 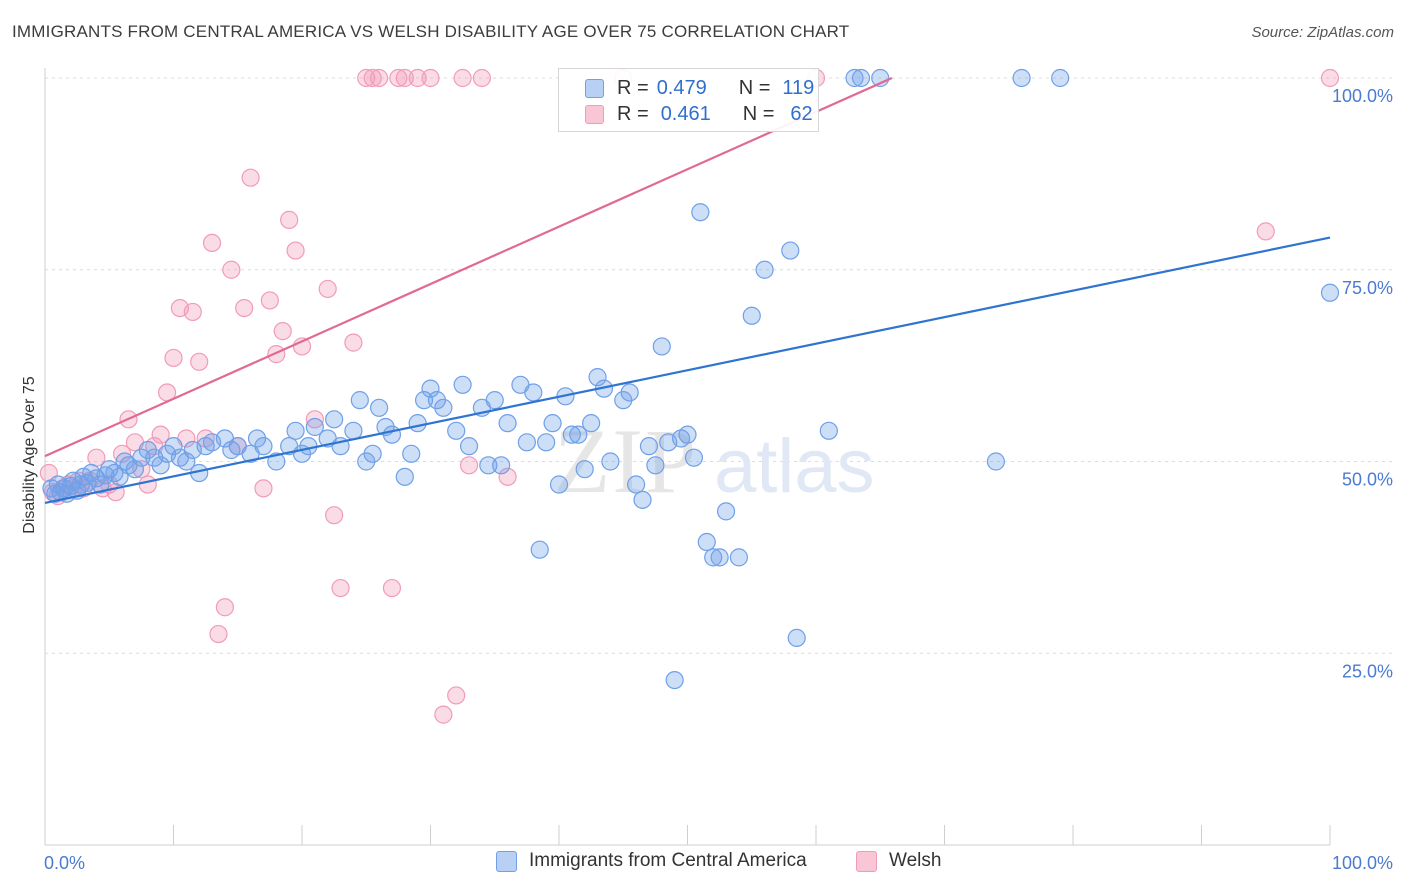 I want to click on series-legend: Immigrants from Central America Welsh, so click(x=703, y=864).